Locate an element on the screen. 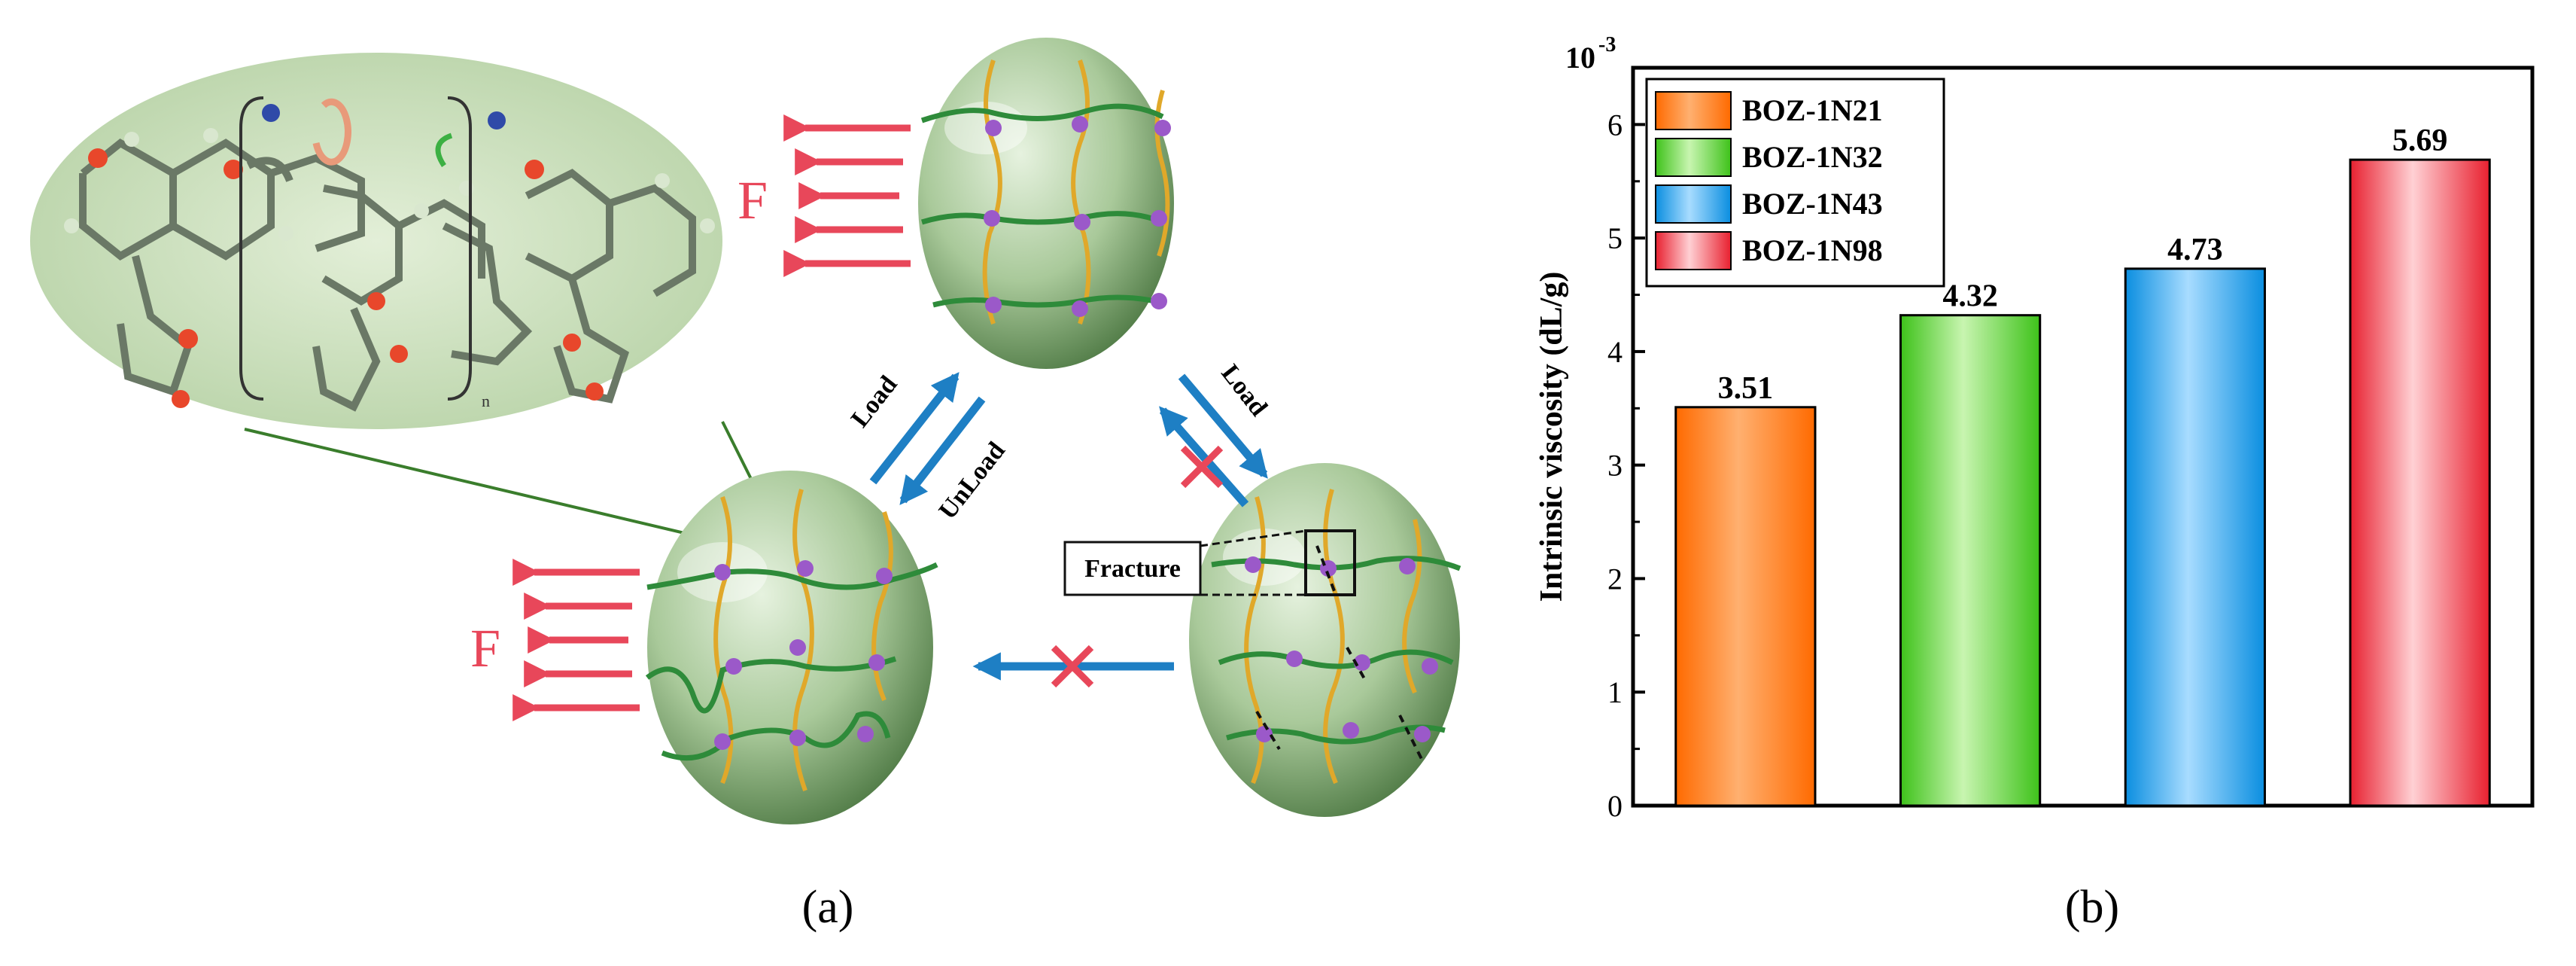 Image resolution: width=2576 pixels, height=966 pixels. bar-boz-1n43 is located at coordinates (2195, 537).